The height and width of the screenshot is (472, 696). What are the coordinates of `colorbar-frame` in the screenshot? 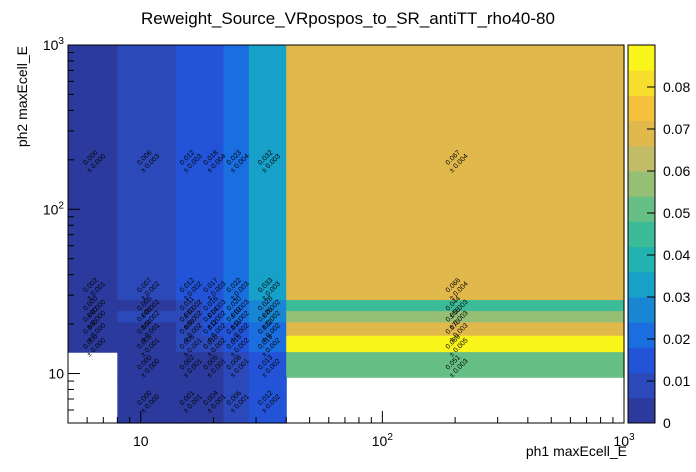 It's located at (641, 234).